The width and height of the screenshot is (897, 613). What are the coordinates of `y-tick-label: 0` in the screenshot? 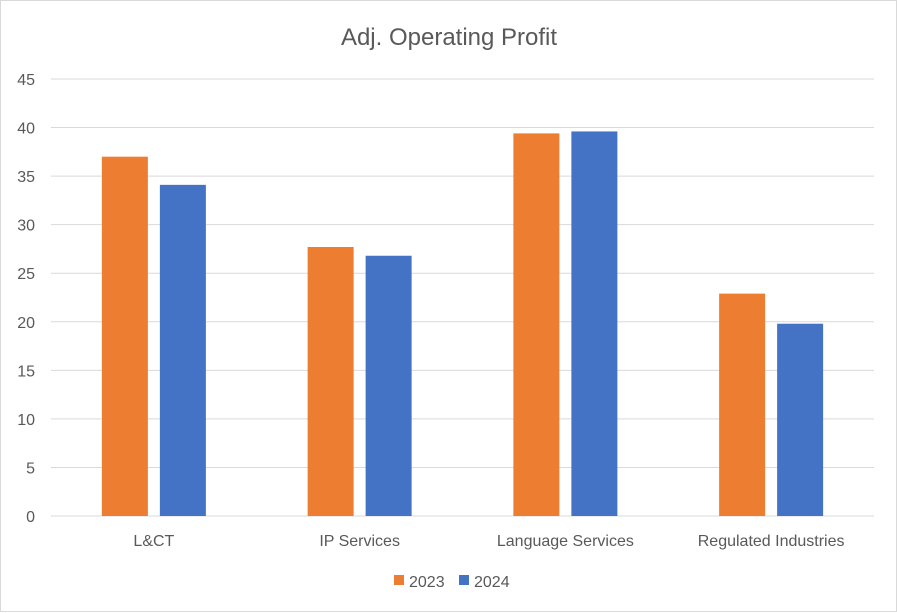 It's located at (30, 517).